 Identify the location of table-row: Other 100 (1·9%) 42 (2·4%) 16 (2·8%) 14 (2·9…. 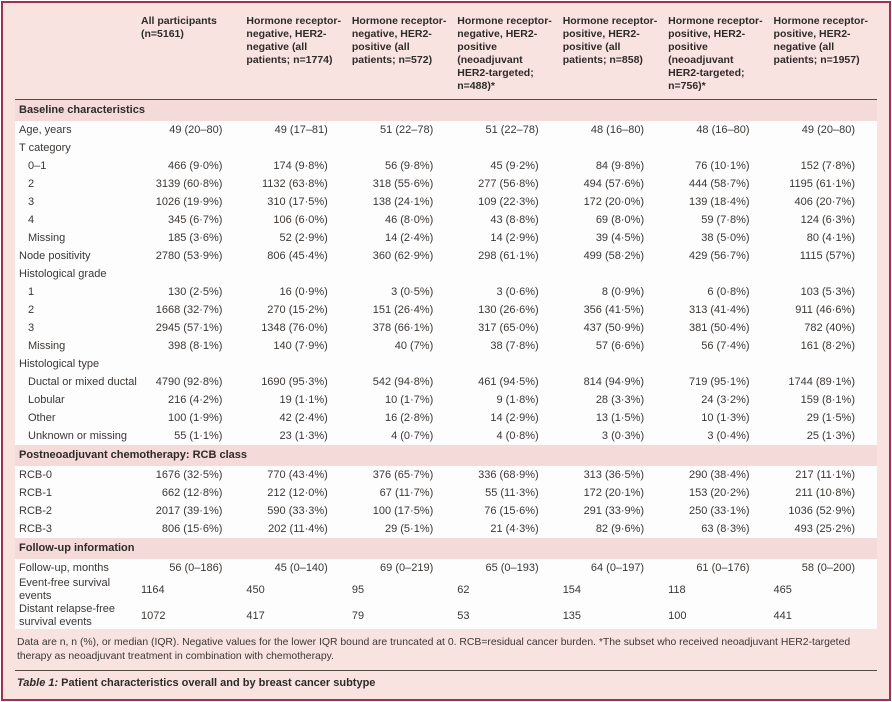
(446, 418).